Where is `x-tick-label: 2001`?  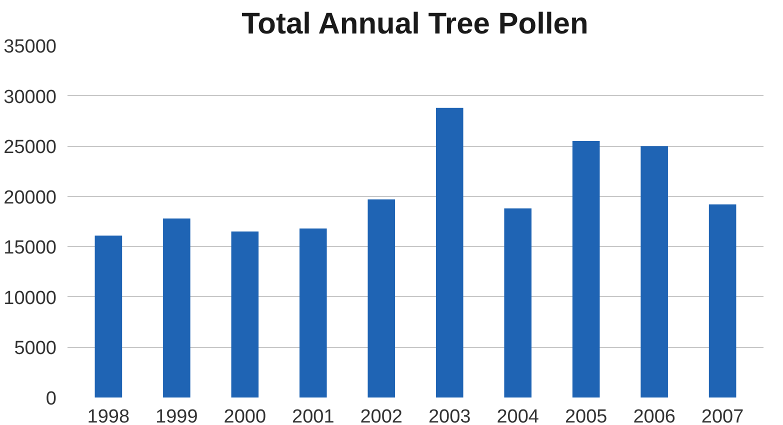 x-tick-label: 2001 is located at coordinates (313, 415).